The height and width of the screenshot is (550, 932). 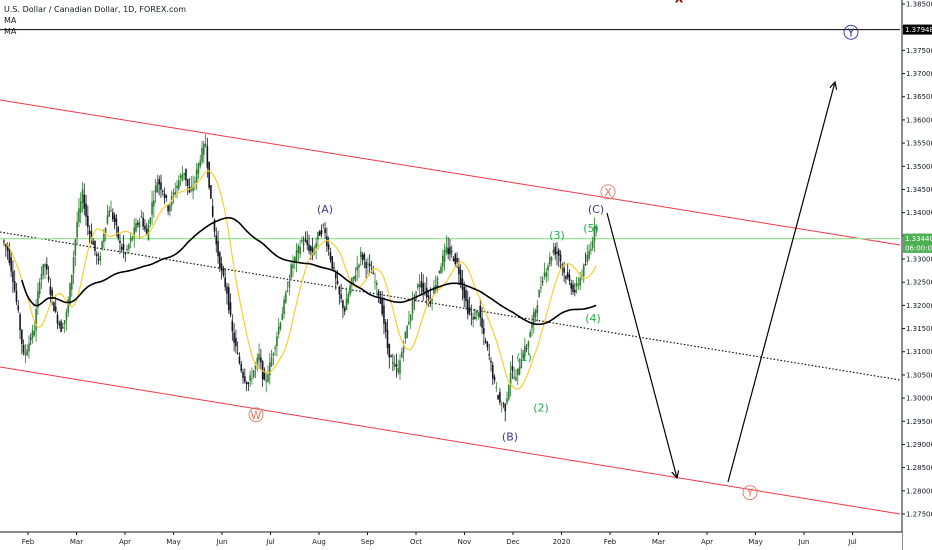 I want to click on price-tick-label: 1.28000, so click(x=919, y=491).